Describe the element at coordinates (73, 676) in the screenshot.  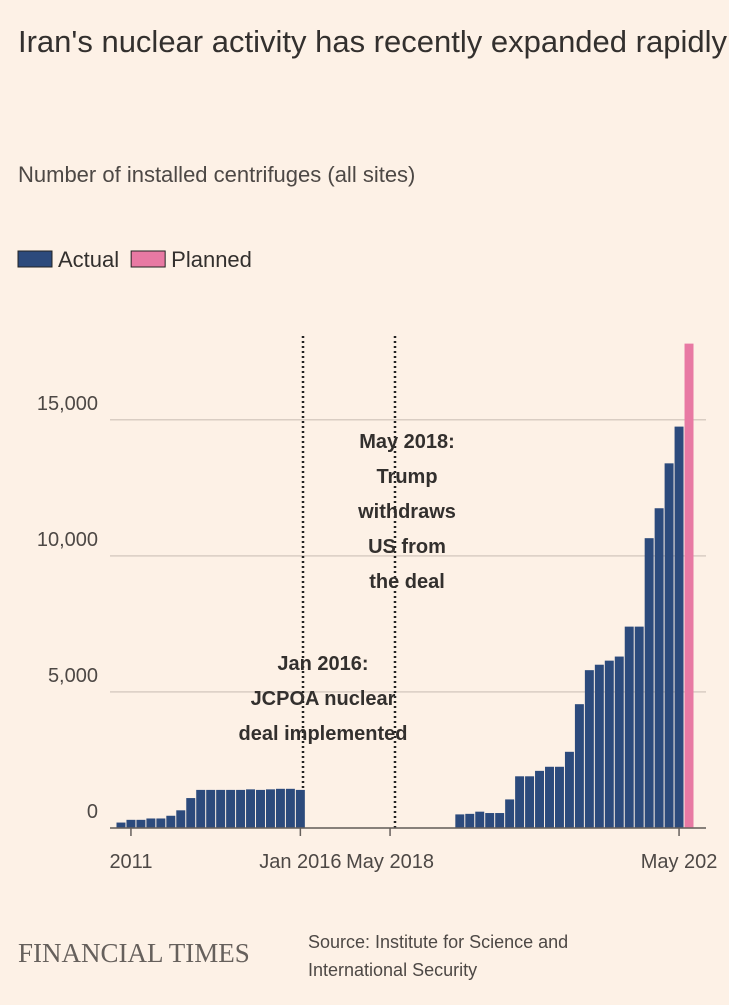
I see `y-tick-label: 5,000` at that location.